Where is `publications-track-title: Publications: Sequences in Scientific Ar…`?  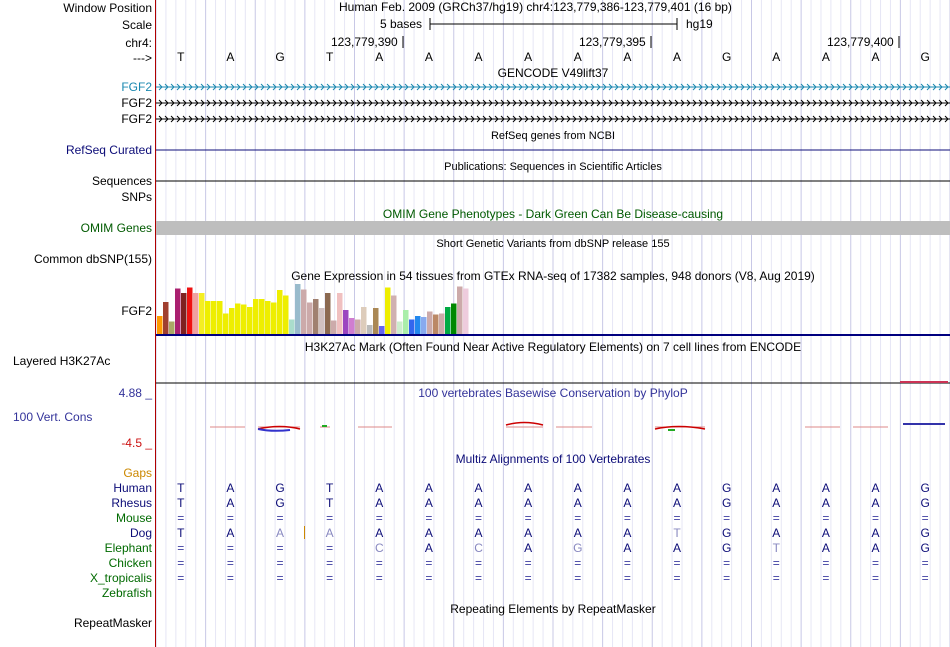 publications-track-title: Publications: Sequences in Scientific Ar… is located at coordinates (553, 167).